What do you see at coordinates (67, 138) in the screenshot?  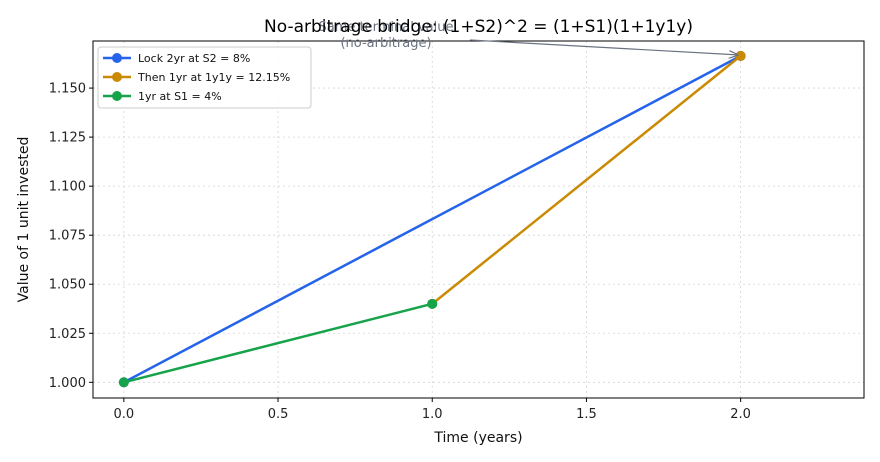 I see `y-tick-label: 1.125` at bounding box center [67, 138].